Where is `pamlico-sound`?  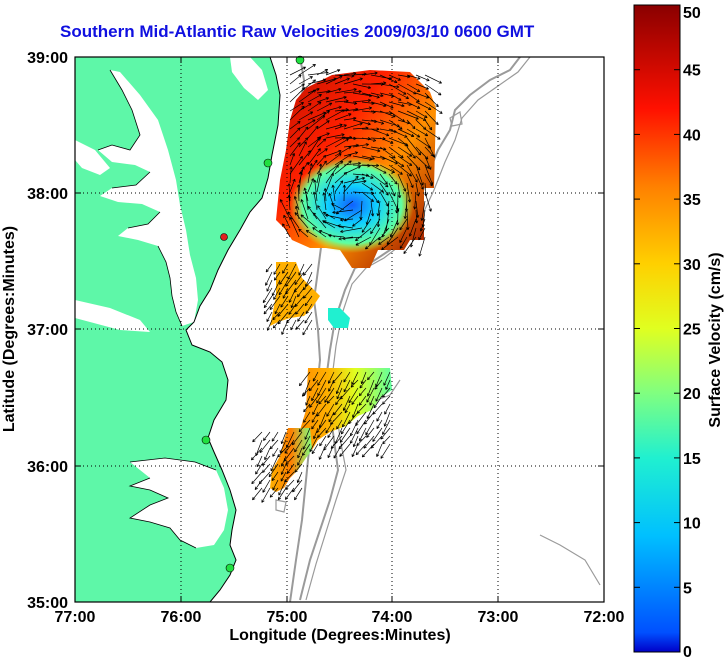 pamlico-sound is located at coordinates (179, 503).